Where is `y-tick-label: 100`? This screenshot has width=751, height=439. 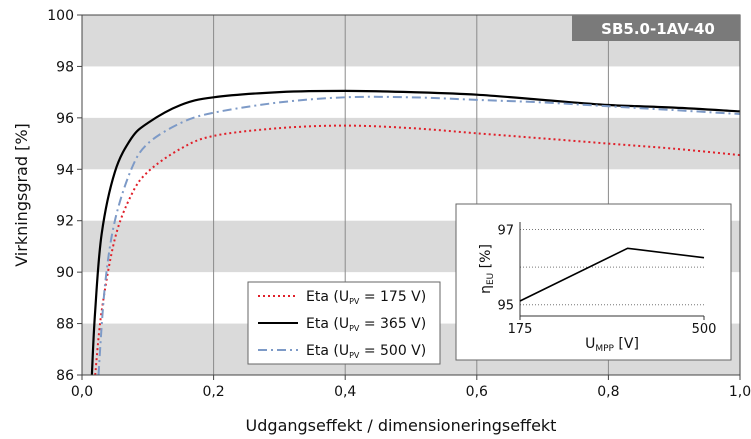
y-tick-label: 100 is located at coordinates (60, 16).